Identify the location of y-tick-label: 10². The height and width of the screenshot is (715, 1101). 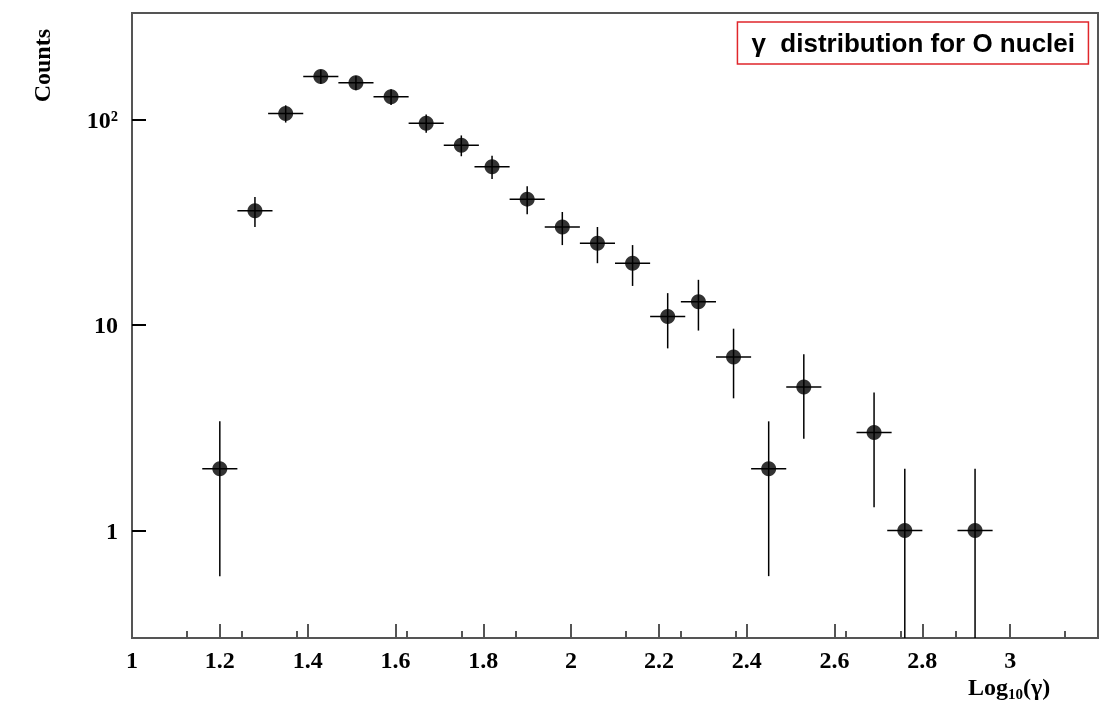
(102, 119).